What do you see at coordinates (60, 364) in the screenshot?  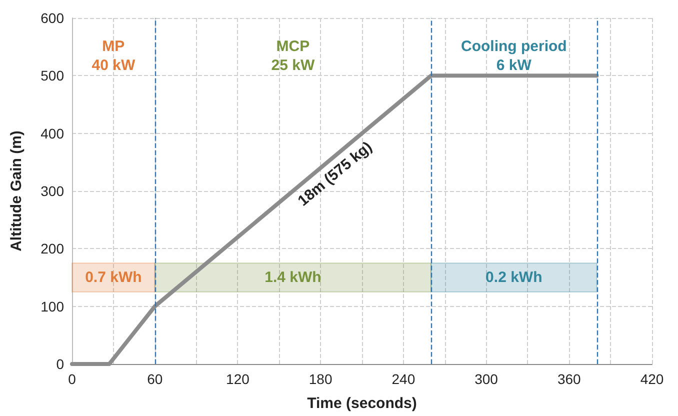 I see `y-tick-label: 0` at bounding box center [60, 364].